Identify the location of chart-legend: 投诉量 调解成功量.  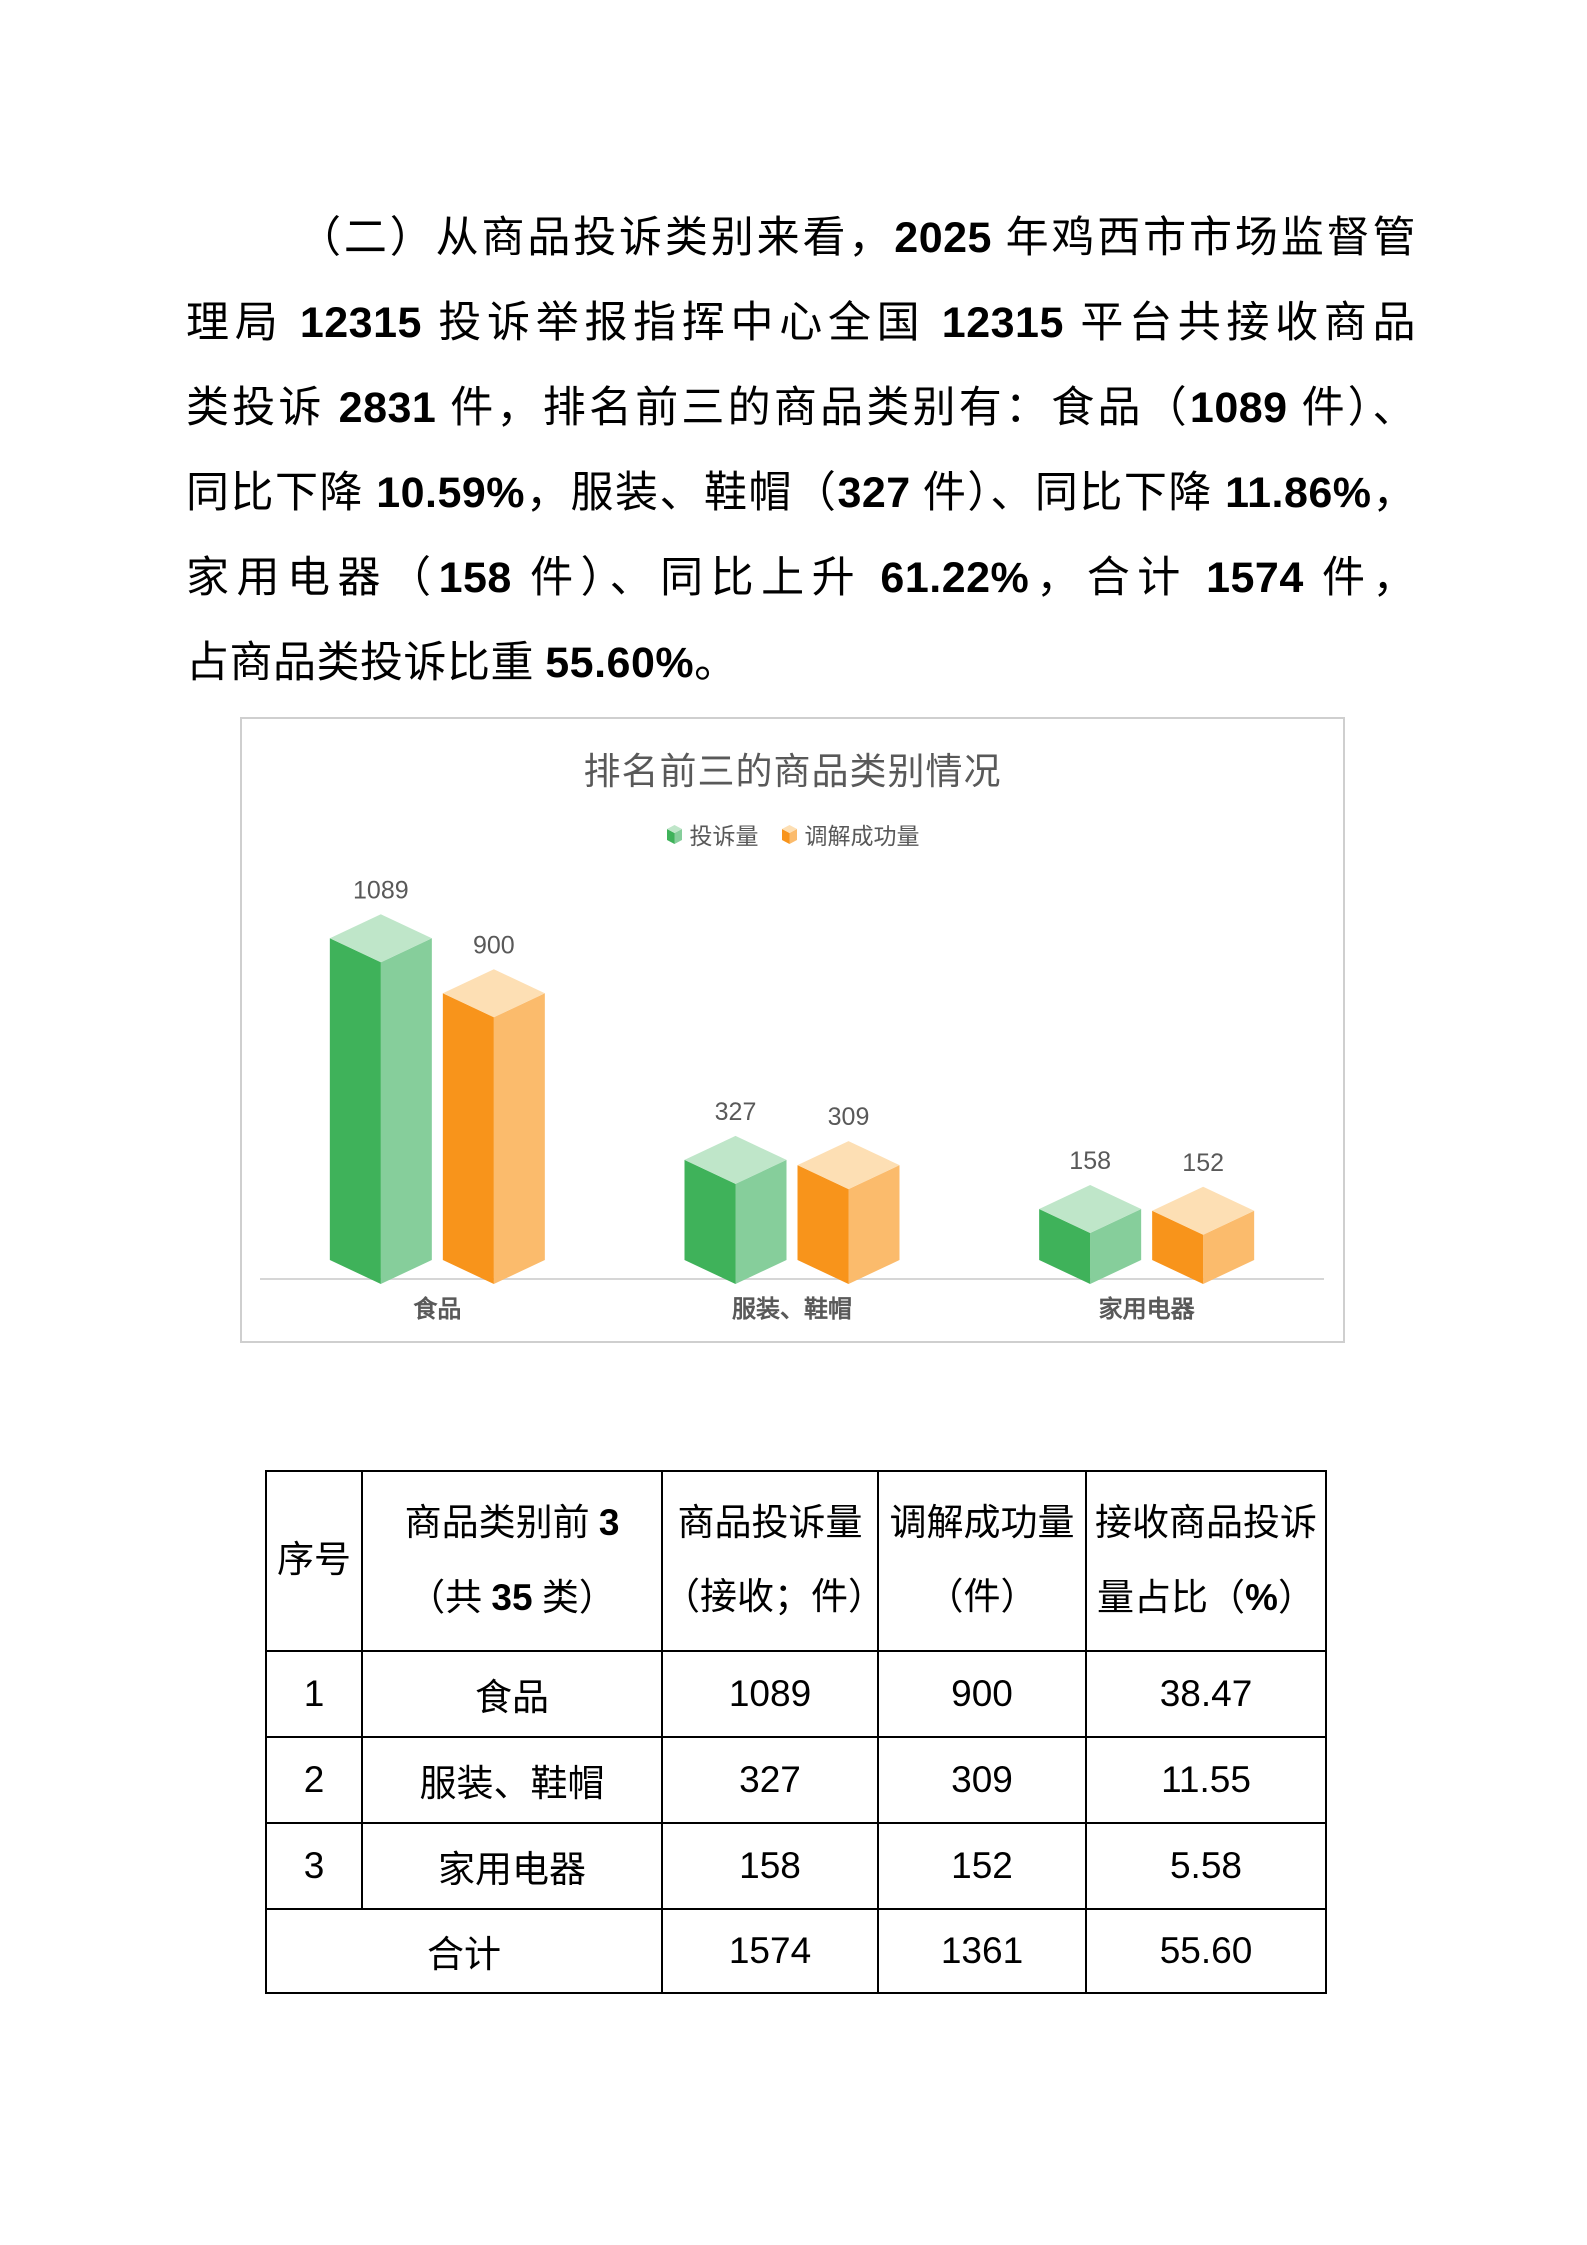
(792, 834).